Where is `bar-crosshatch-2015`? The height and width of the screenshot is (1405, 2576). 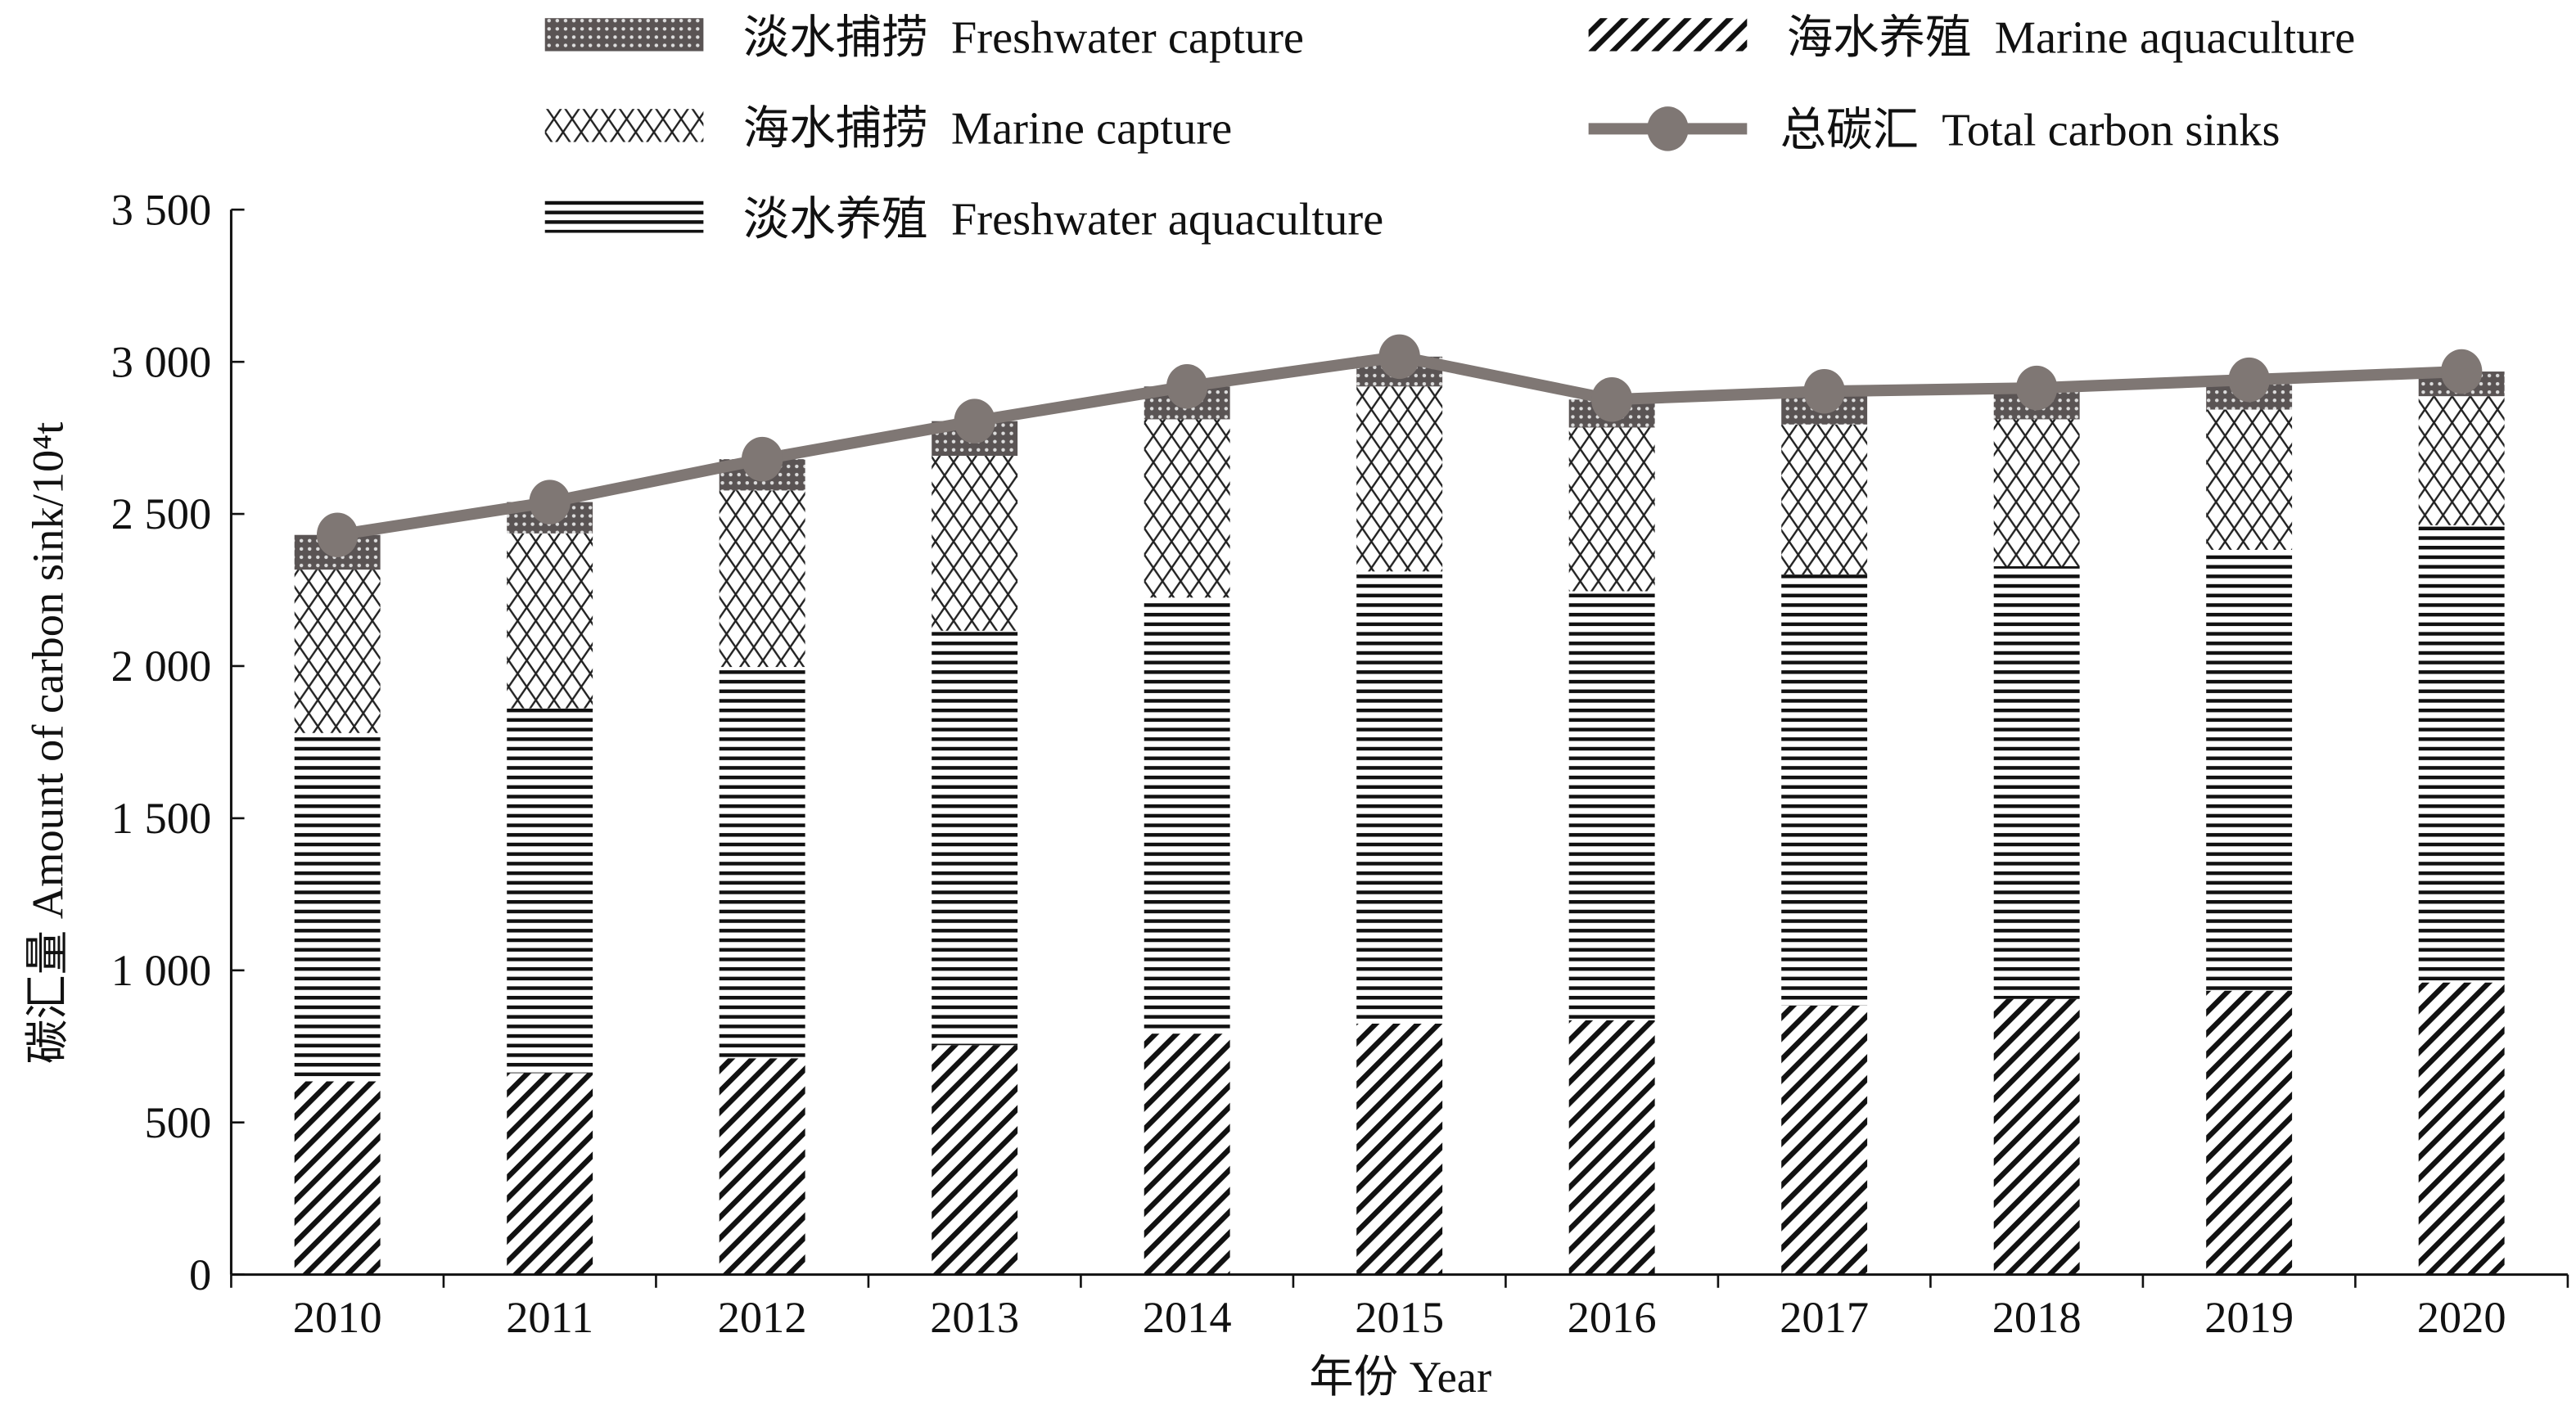 bar-crosshatch-2015 is located at coordinates (1399, 479).